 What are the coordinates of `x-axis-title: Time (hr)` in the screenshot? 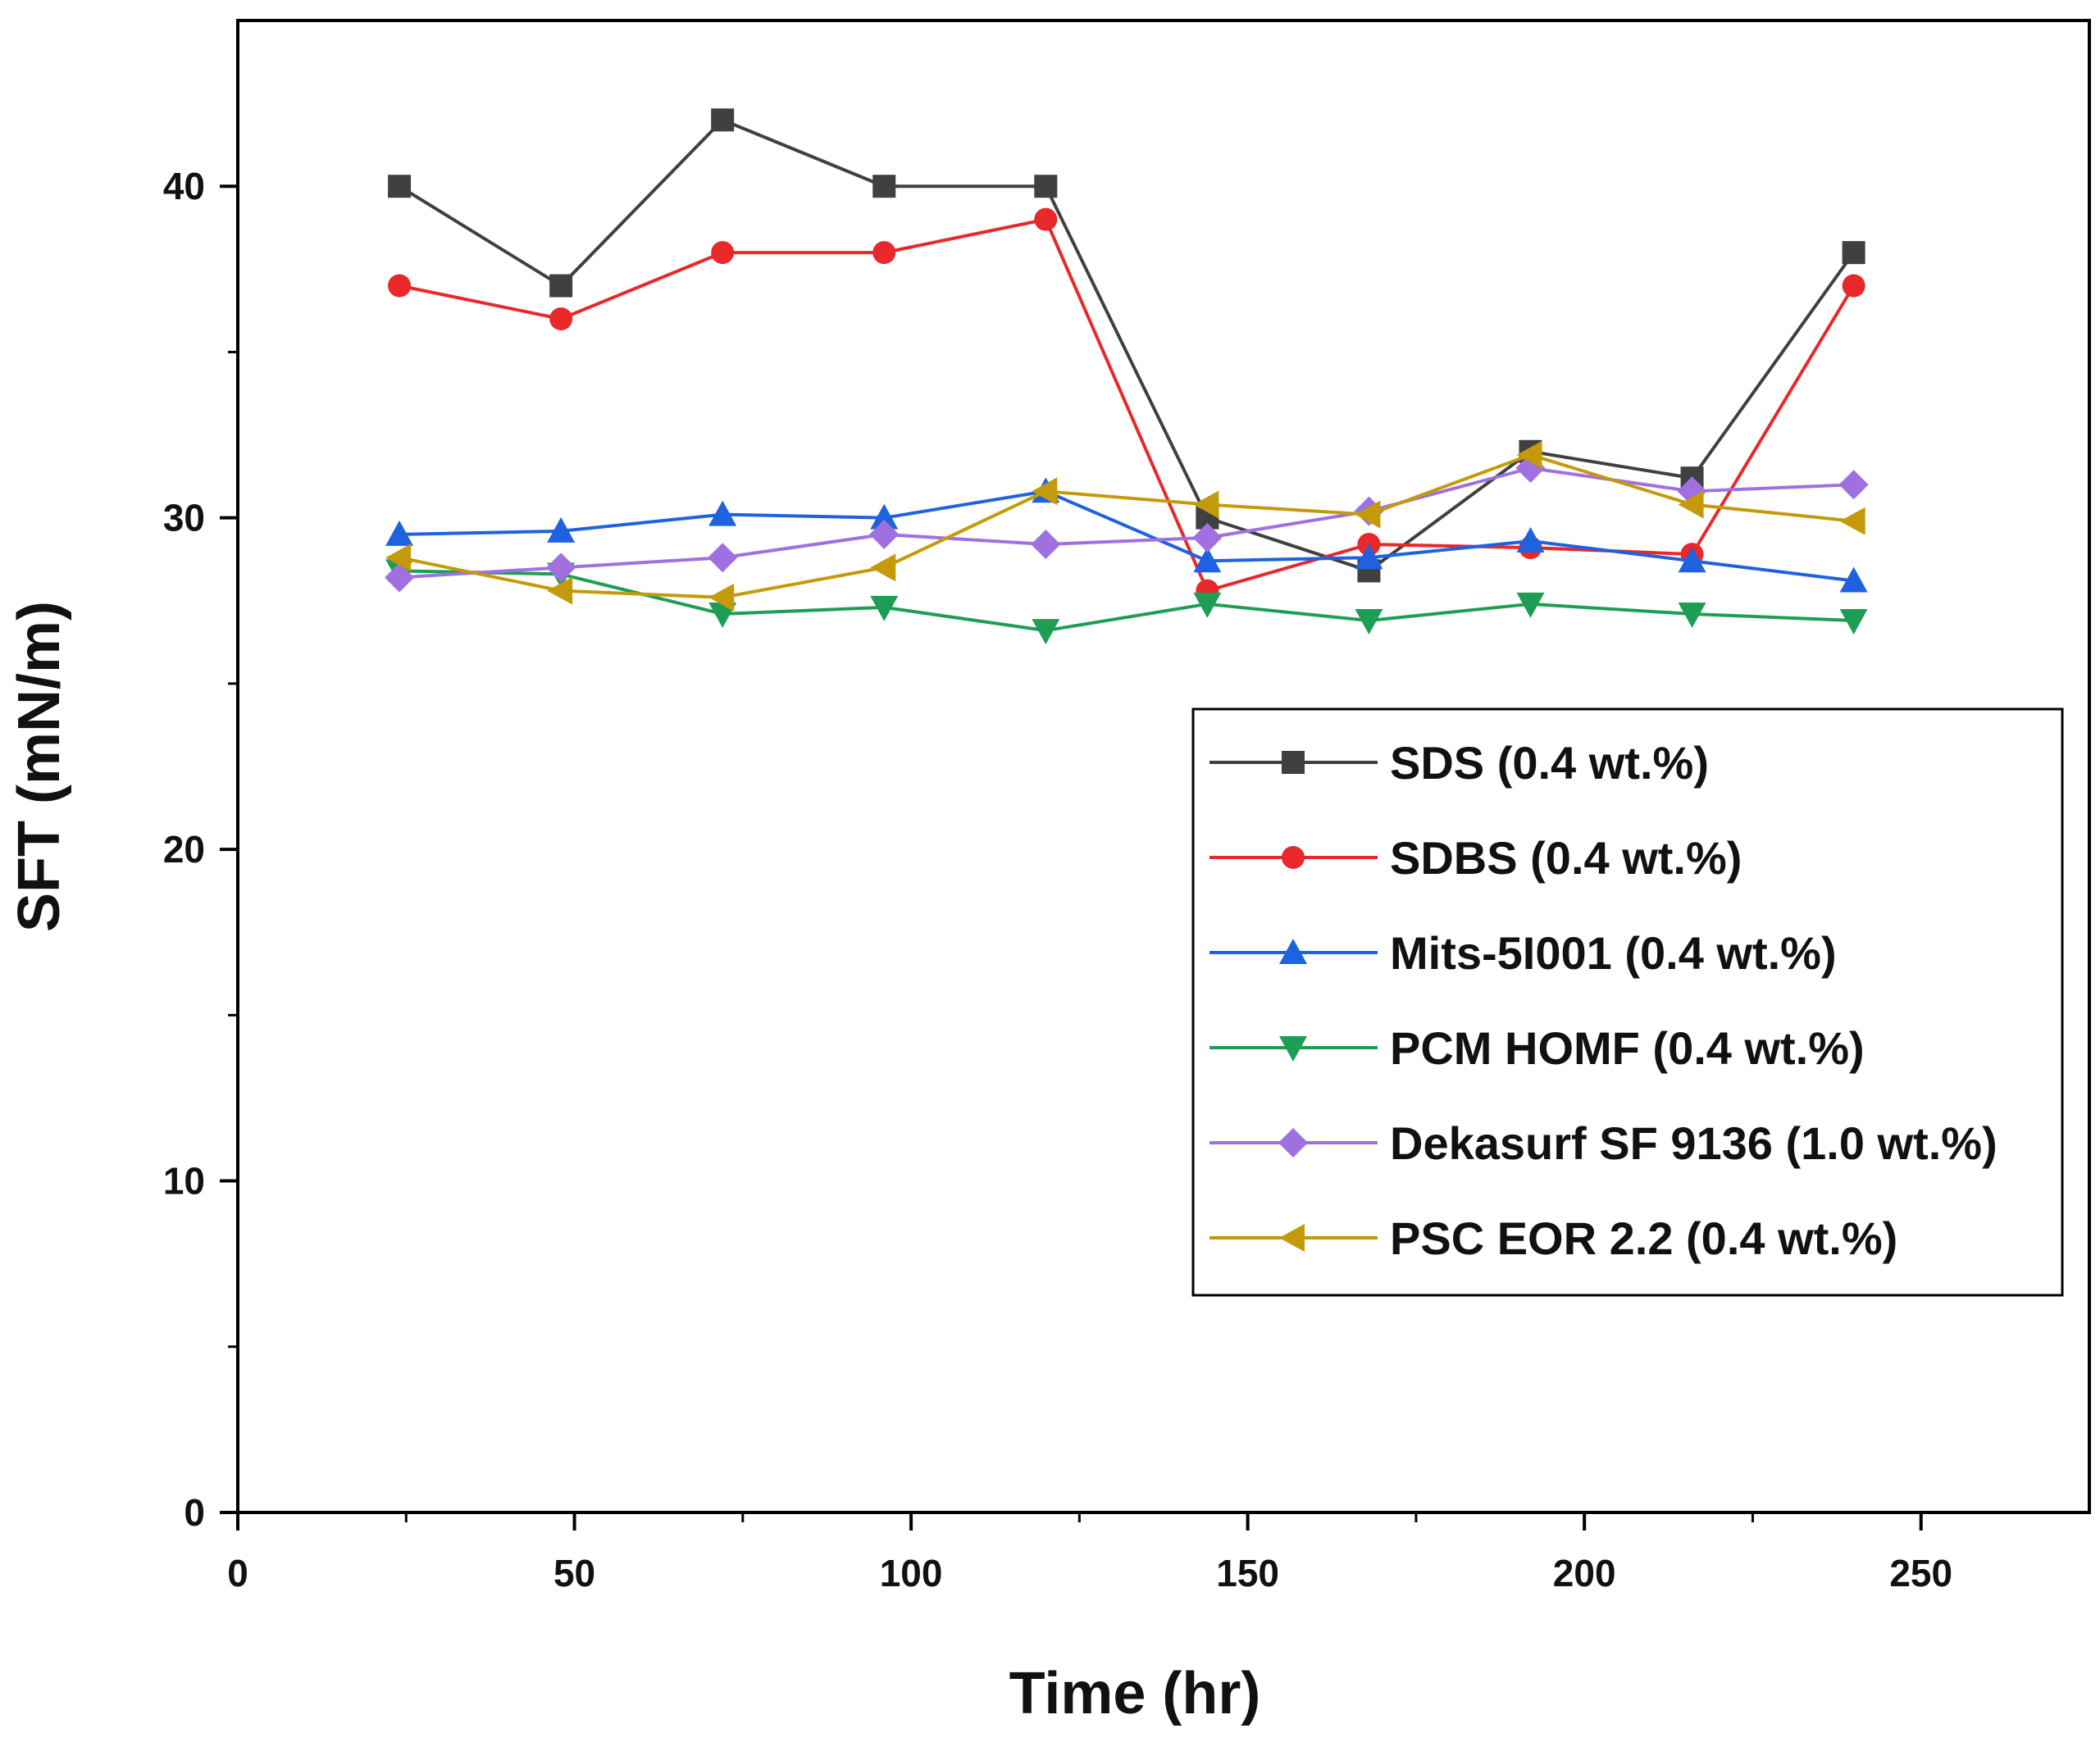 It's located at (1135, 1693).